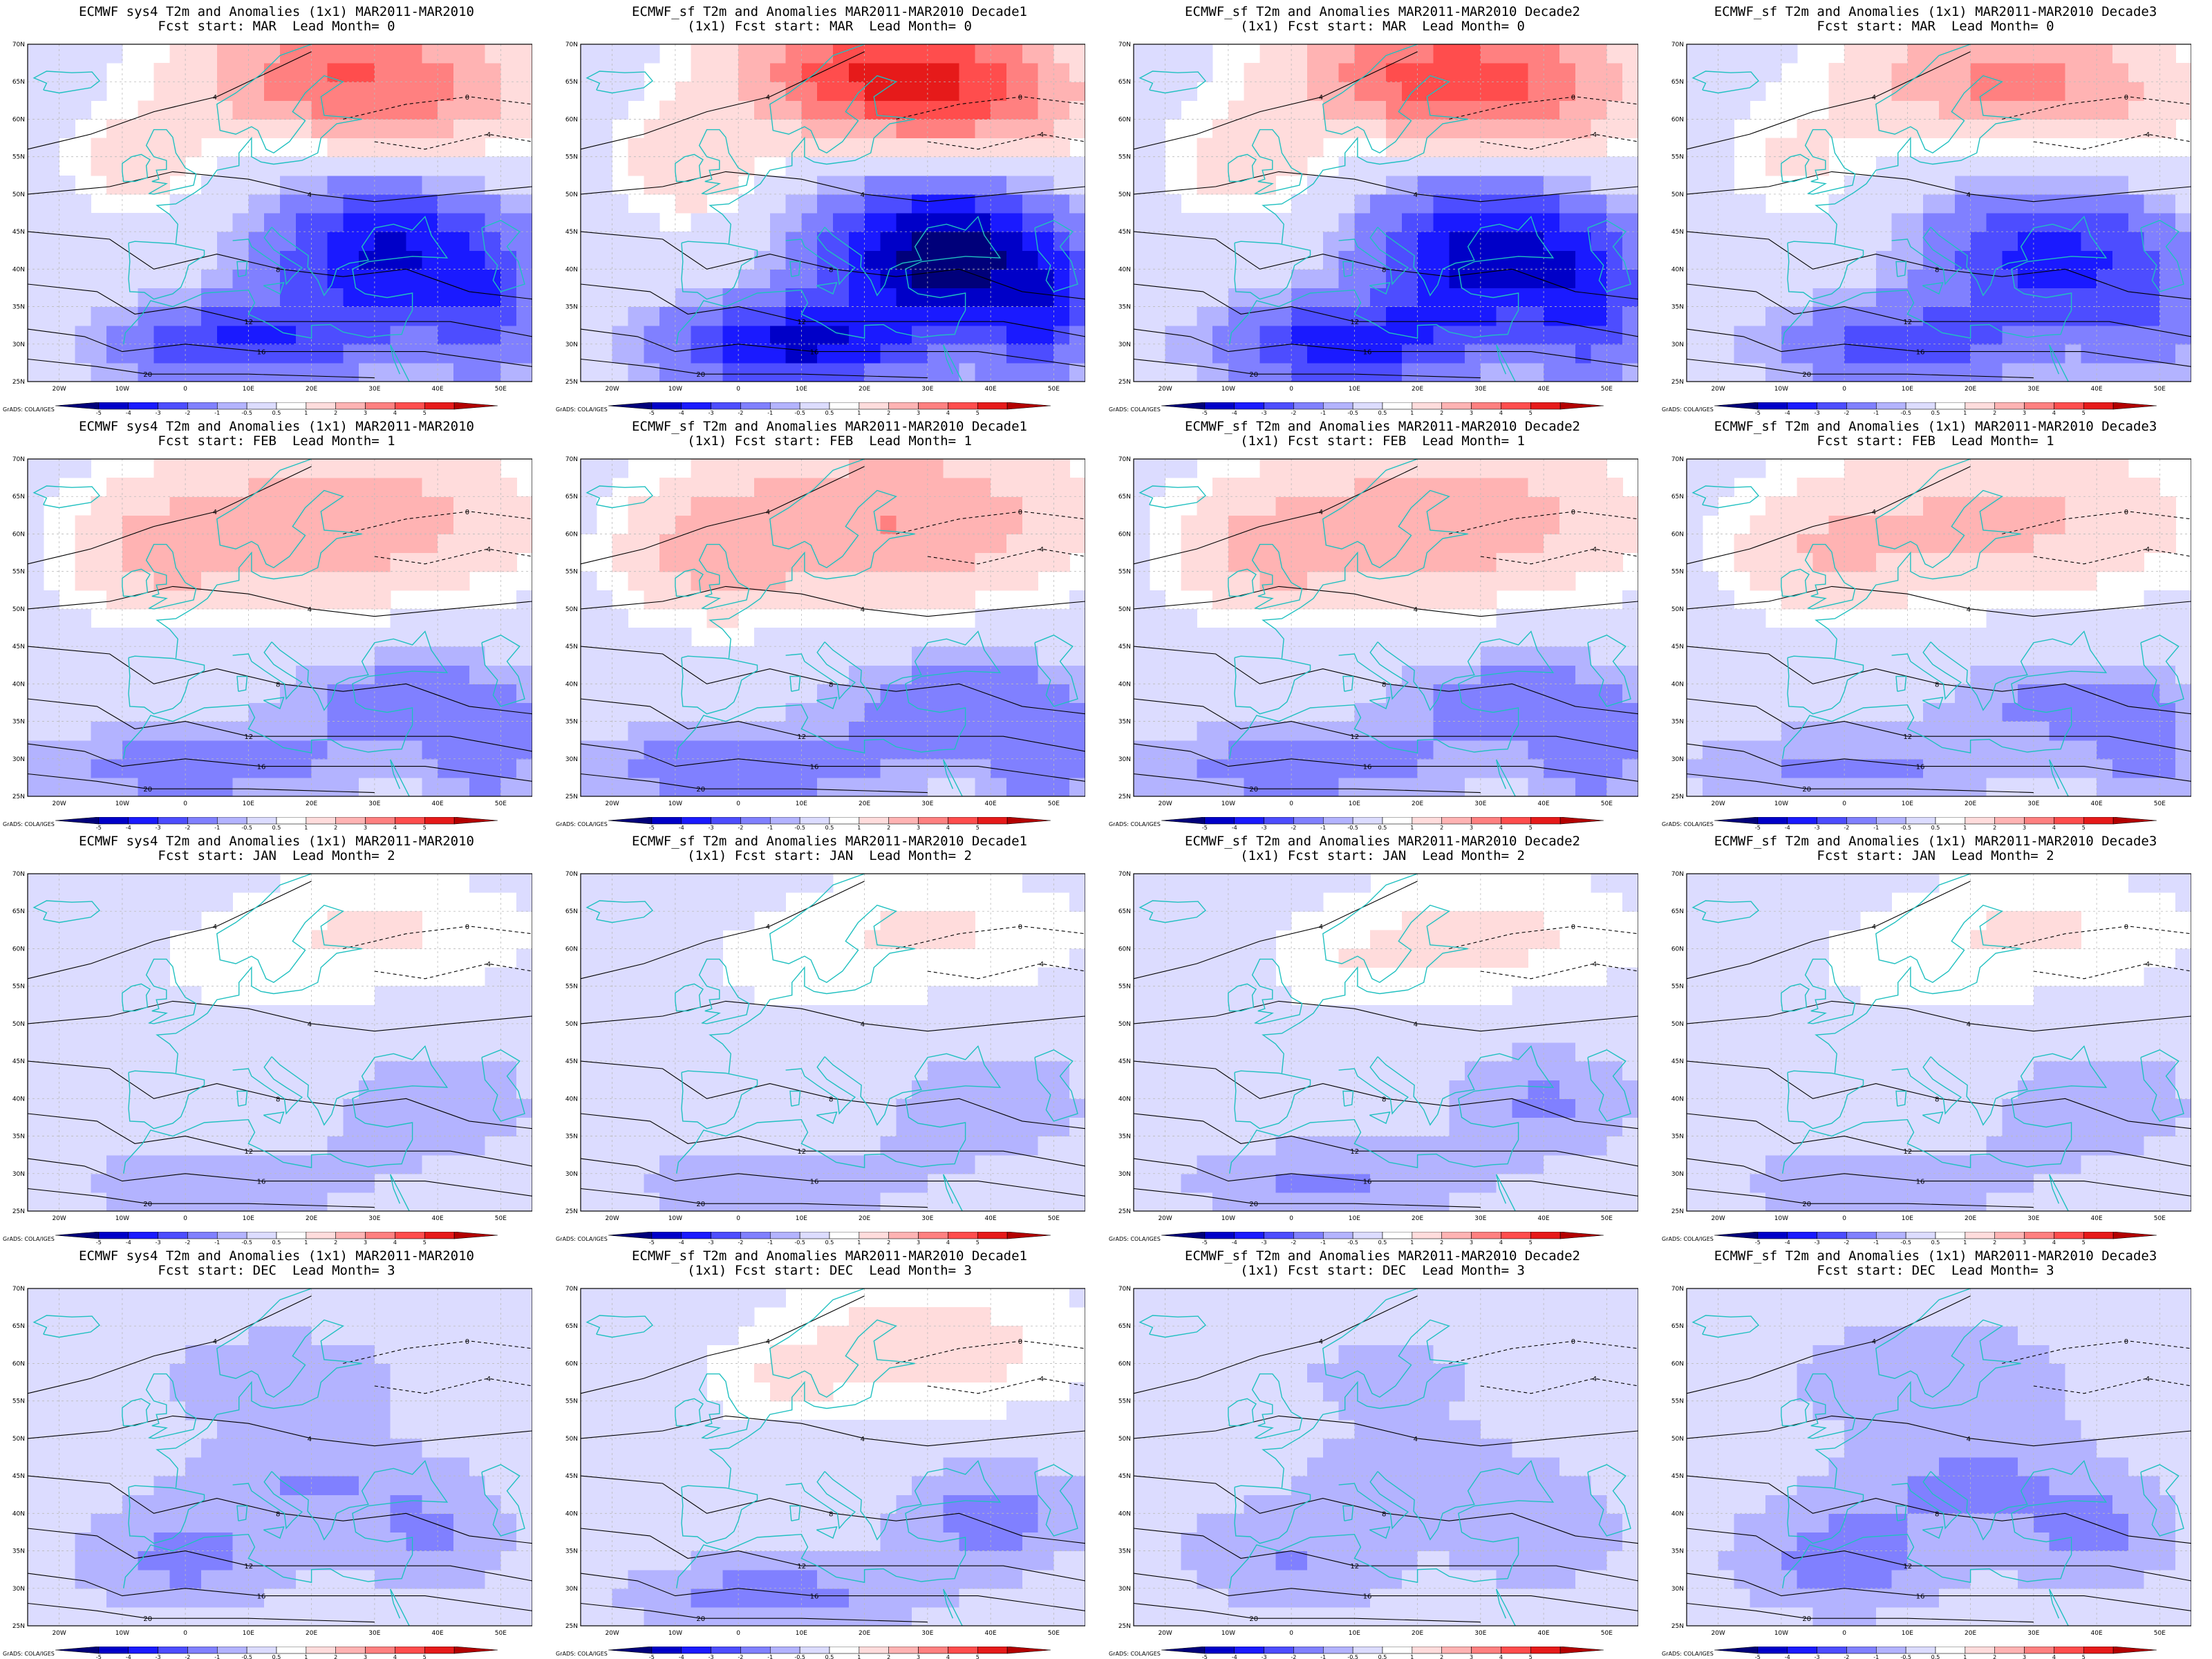 This screenshot has height=1659, width=2212. Describe the element at coordinates (1367, 353) in the screenshot. I see `svg-text: 16` at that location.